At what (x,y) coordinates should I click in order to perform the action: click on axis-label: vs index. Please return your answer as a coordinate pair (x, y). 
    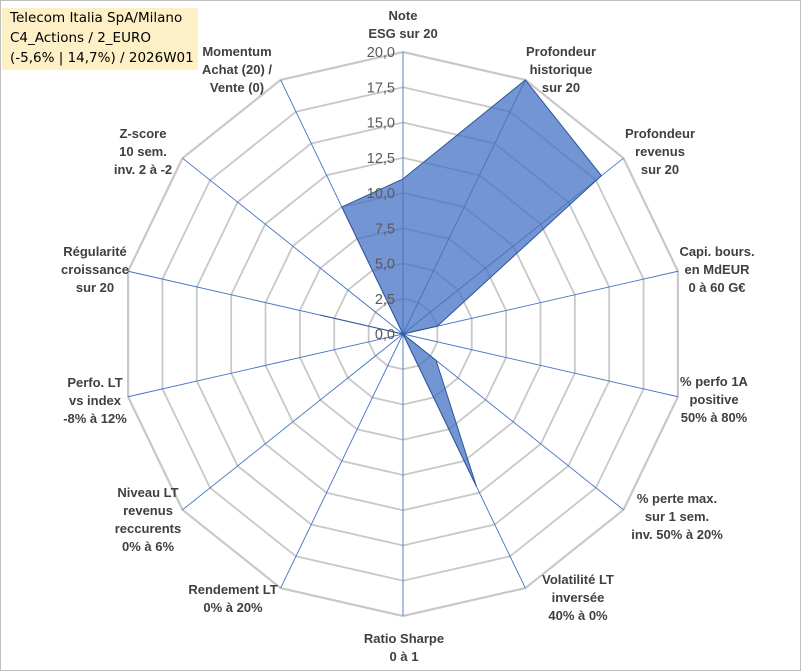
    Looking at the image, I should click on (95, 400).